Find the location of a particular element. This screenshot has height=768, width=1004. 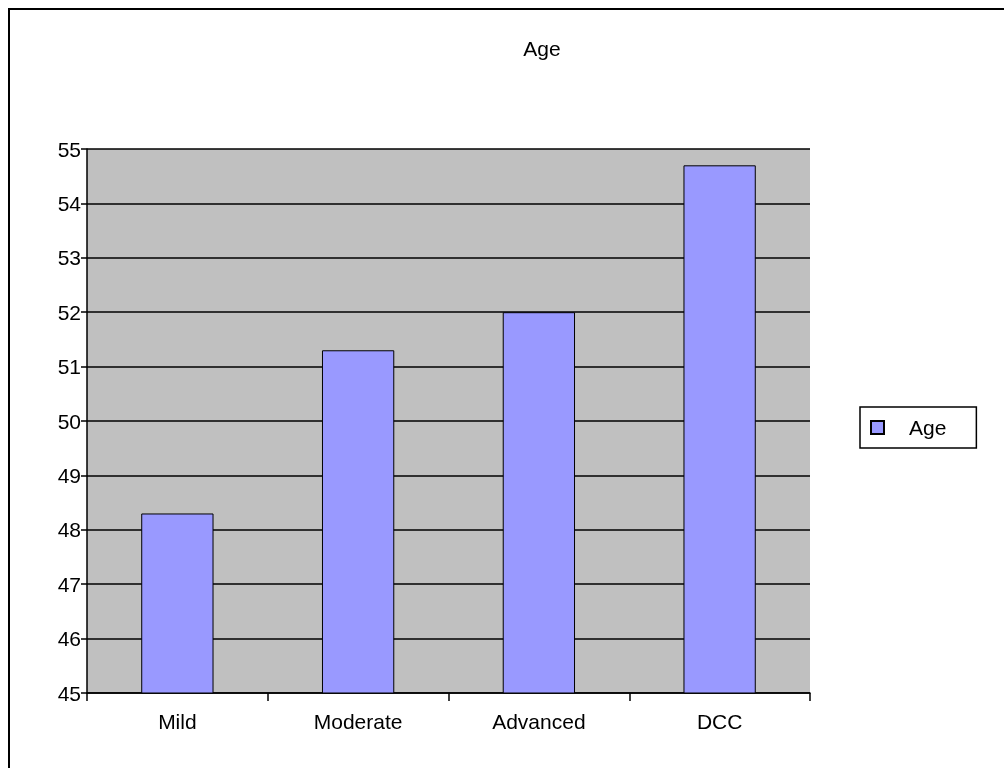

y-tick-label: 46 is located at coordinates (69, 639).